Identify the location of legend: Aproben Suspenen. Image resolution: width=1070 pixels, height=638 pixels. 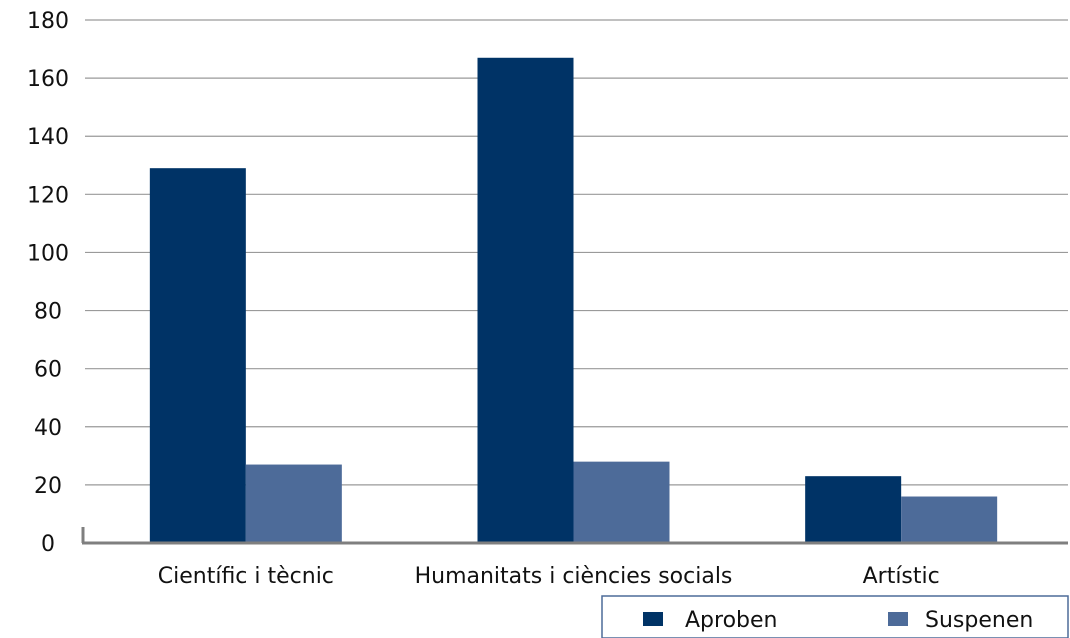
(835, 616).